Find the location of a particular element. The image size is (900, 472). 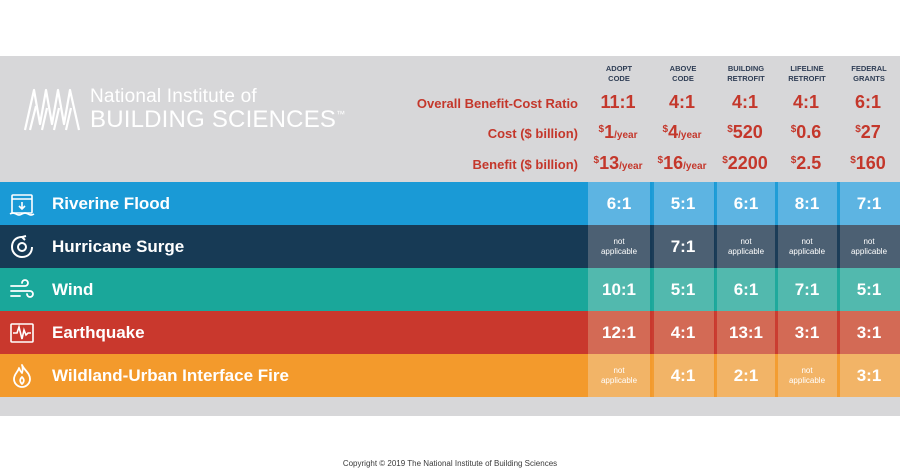

logo-line2: BUILDING SCIENCES™ is located at coordinates (218, 119).